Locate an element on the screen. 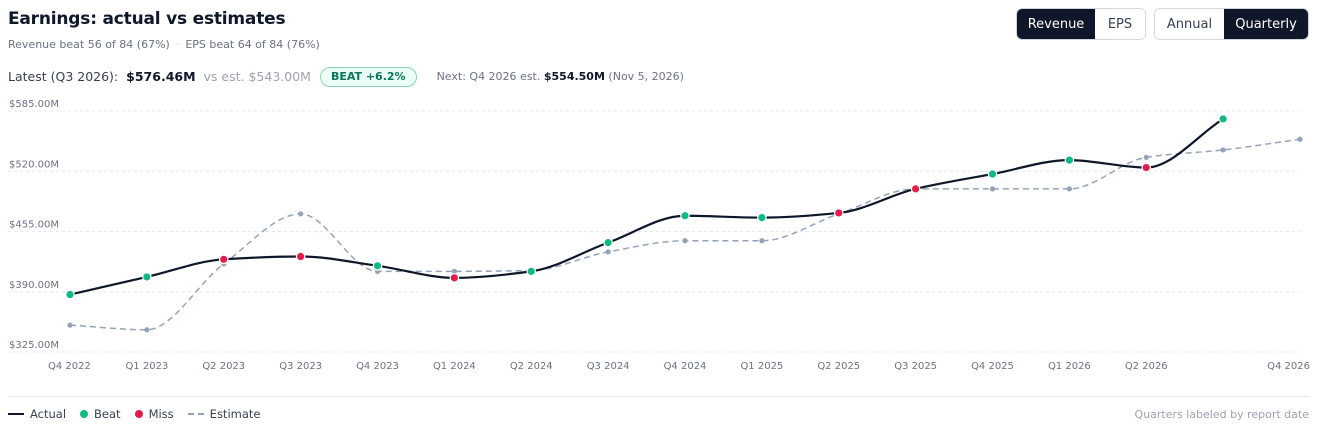 The image size is (1319, 437). next-estimate-value: $554.50M is located at coordinates (574, 76).